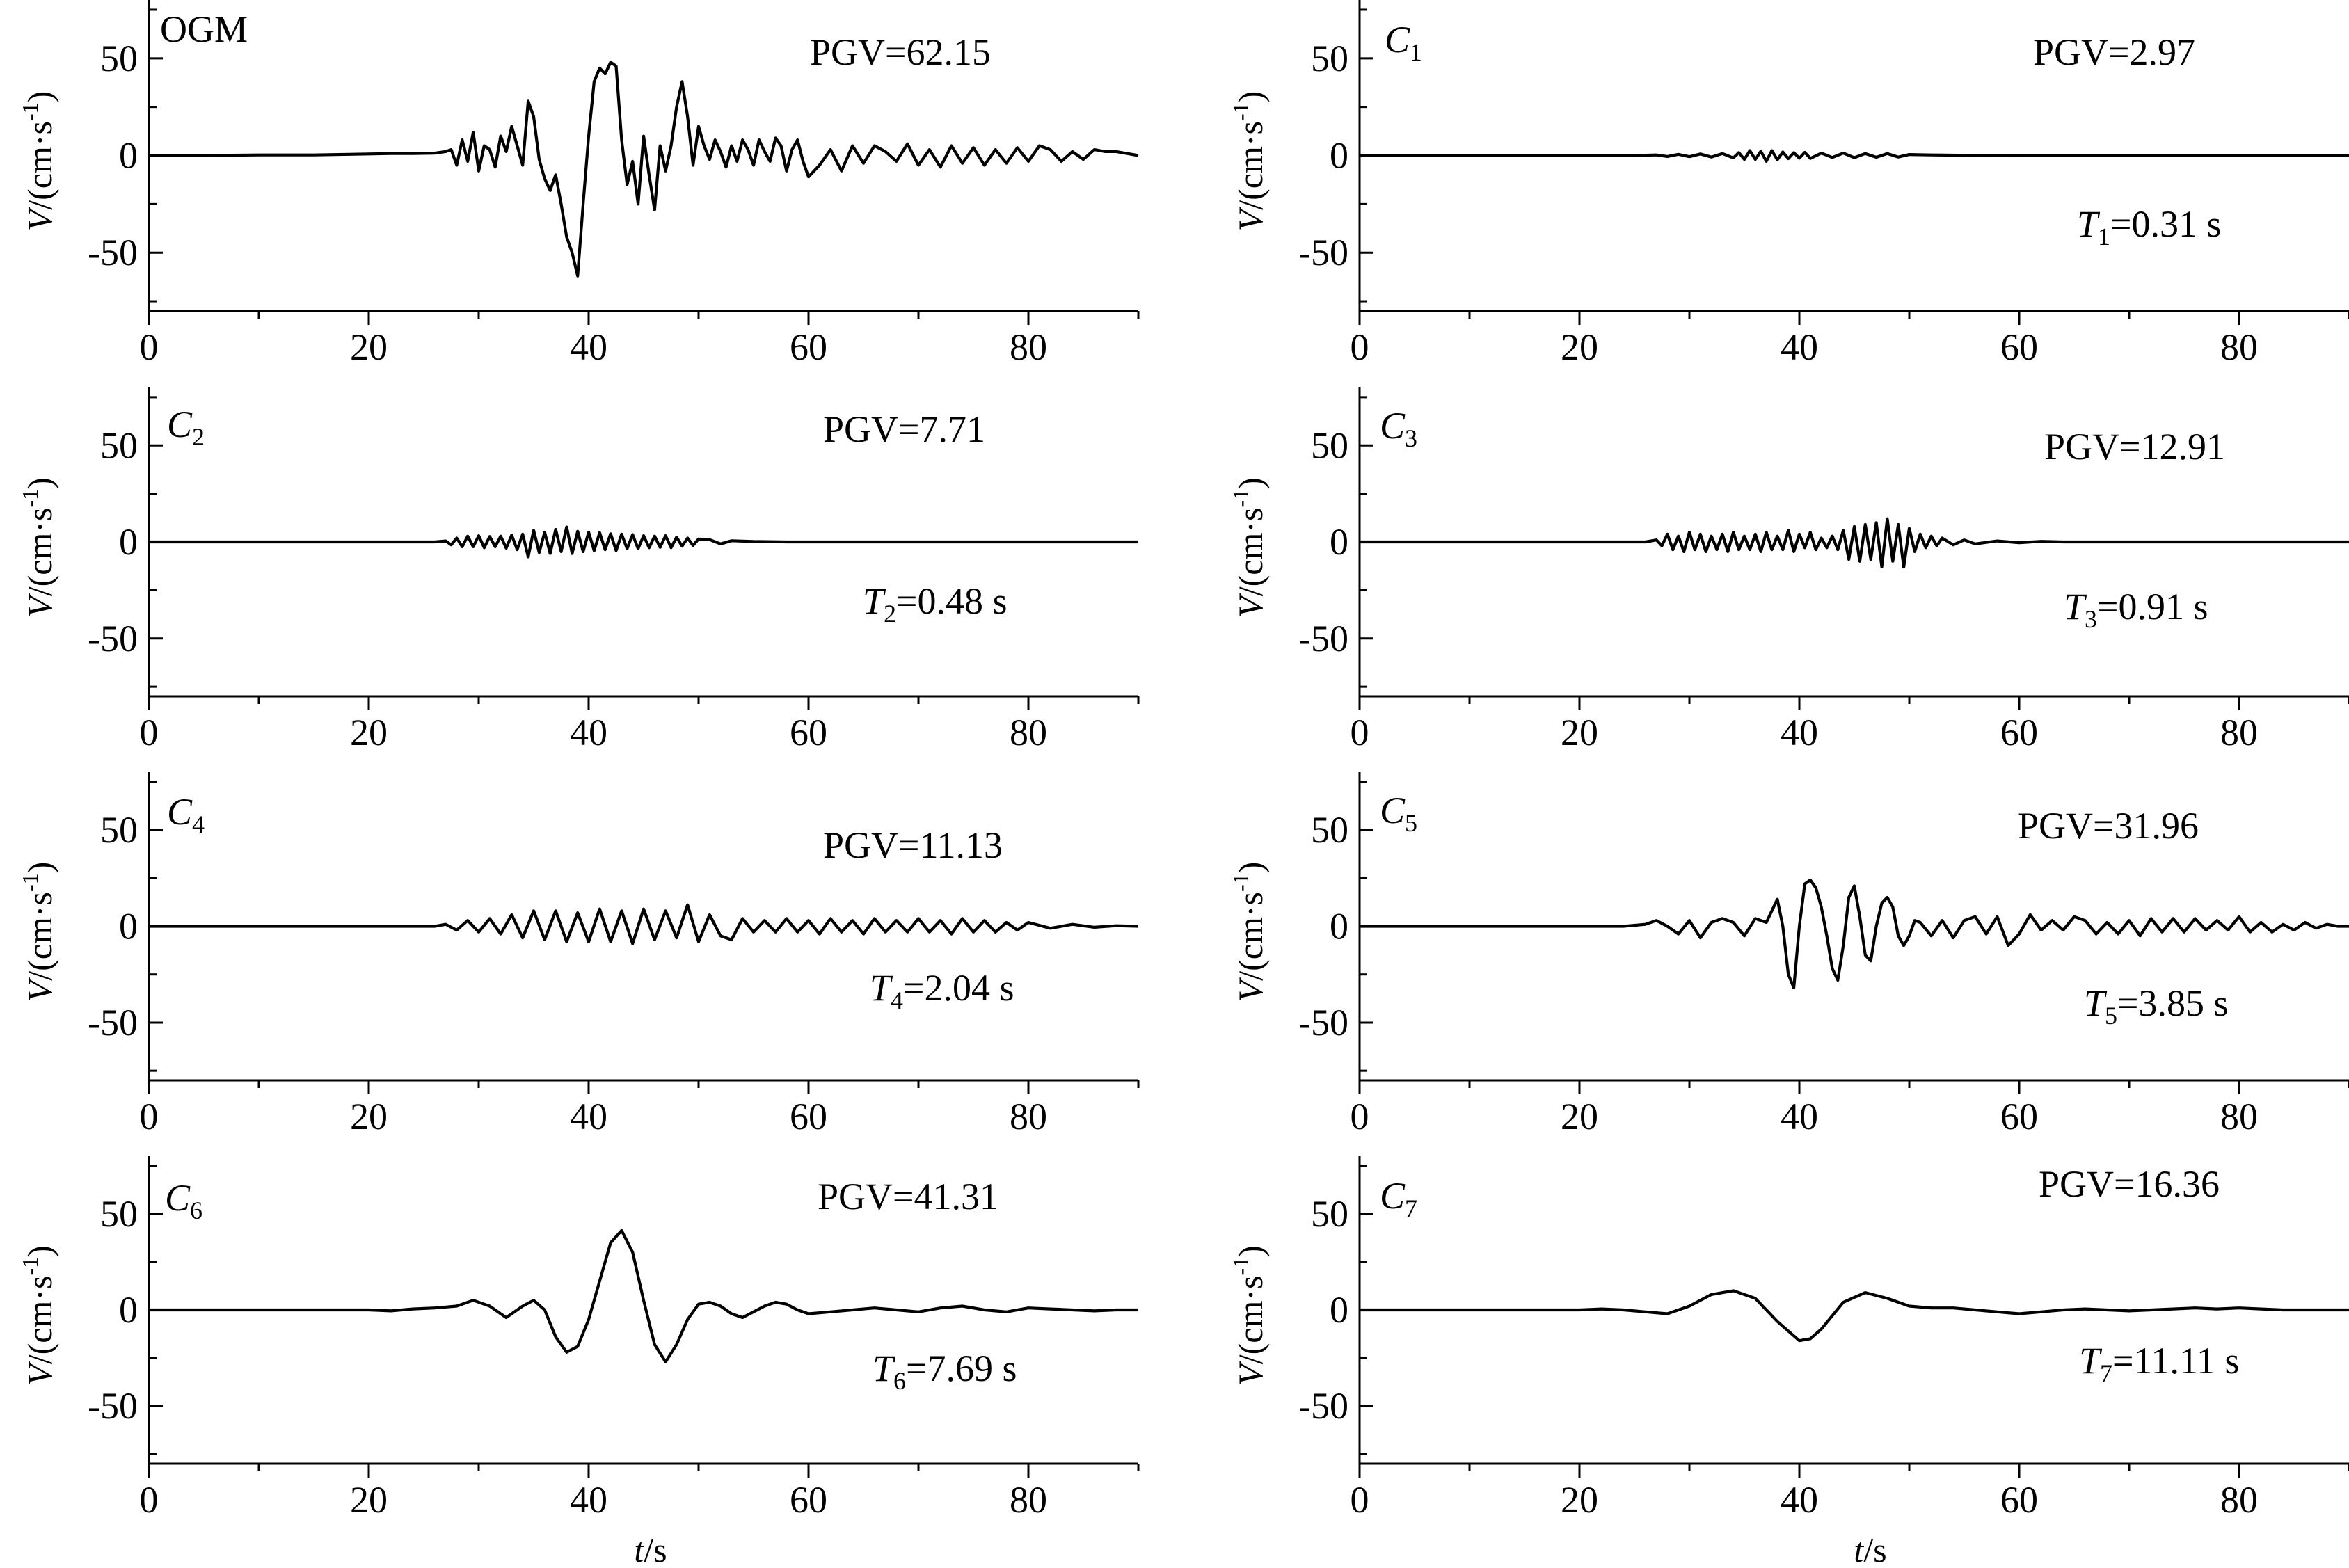 This screenshot has width=2349, height=1568. I want to click on period-label: T3=0.91 s, so click(2136, 609).